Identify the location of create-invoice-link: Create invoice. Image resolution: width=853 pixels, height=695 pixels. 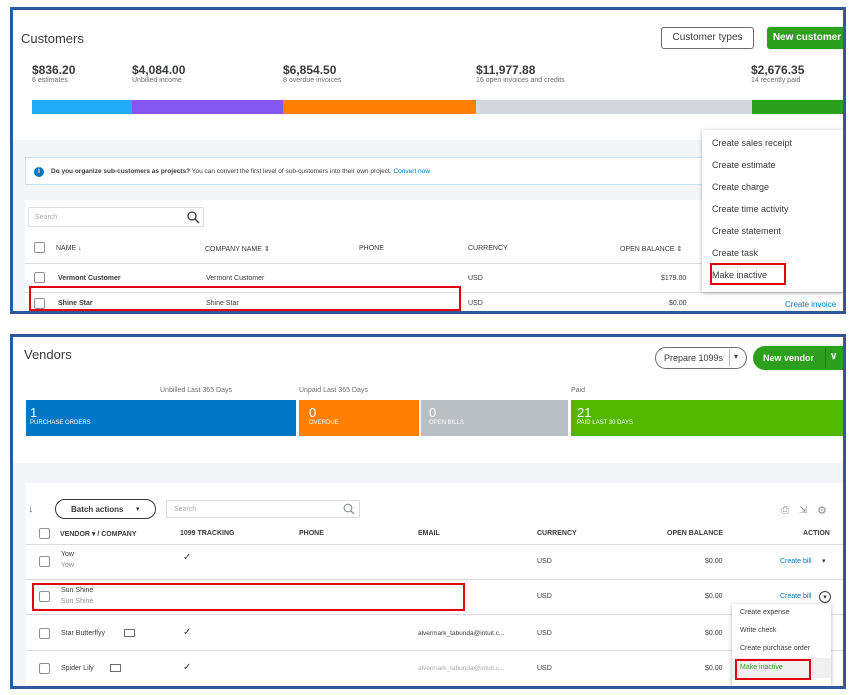
(811, 304).